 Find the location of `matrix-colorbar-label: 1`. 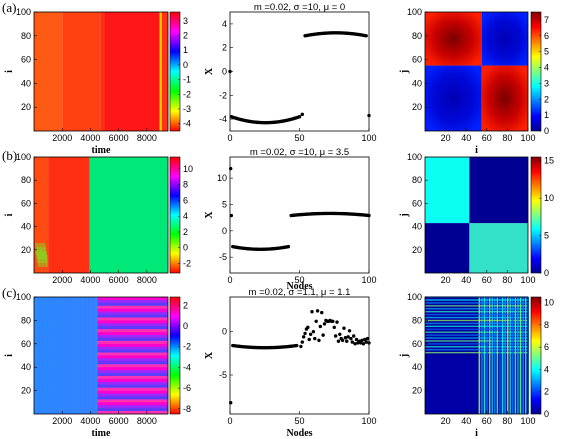

matrix-colorbar-label: 1 is located at coordinates (546, 115).